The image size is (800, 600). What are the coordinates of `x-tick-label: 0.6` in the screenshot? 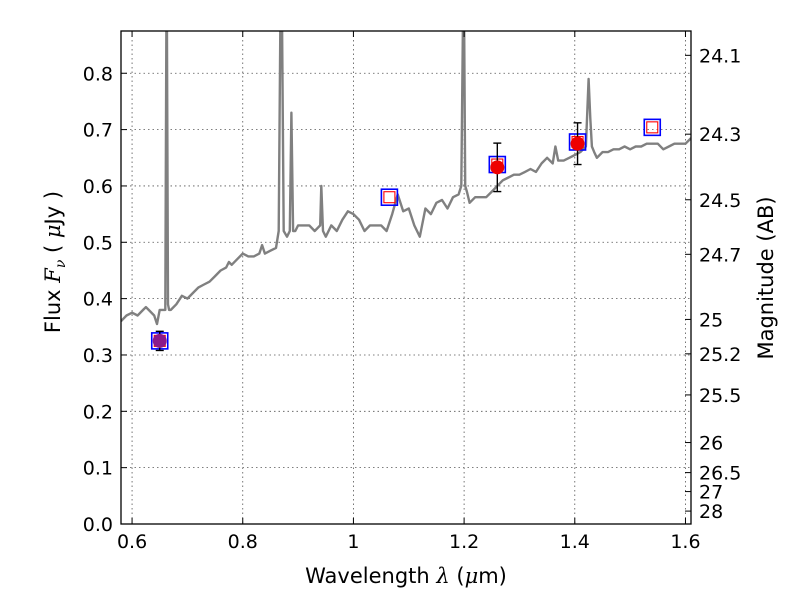 It's located at (132, 542).